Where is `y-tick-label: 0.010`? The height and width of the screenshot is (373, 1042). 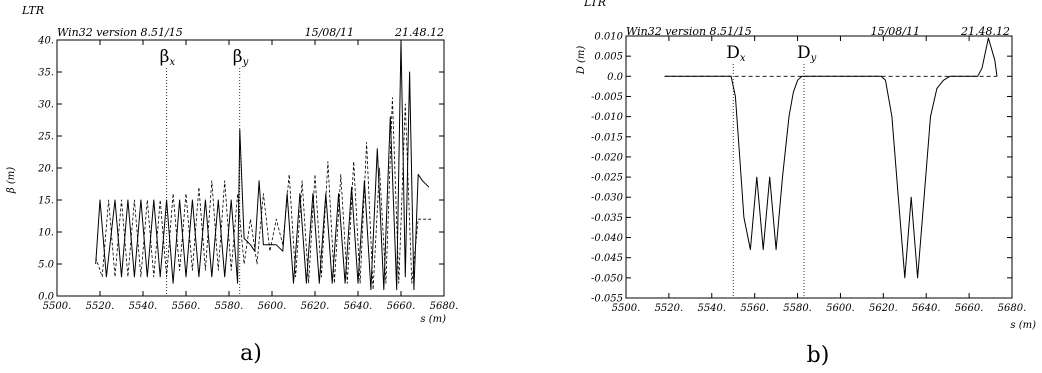 y-tick-label: 0.010 is located at coordinates (608, 37).